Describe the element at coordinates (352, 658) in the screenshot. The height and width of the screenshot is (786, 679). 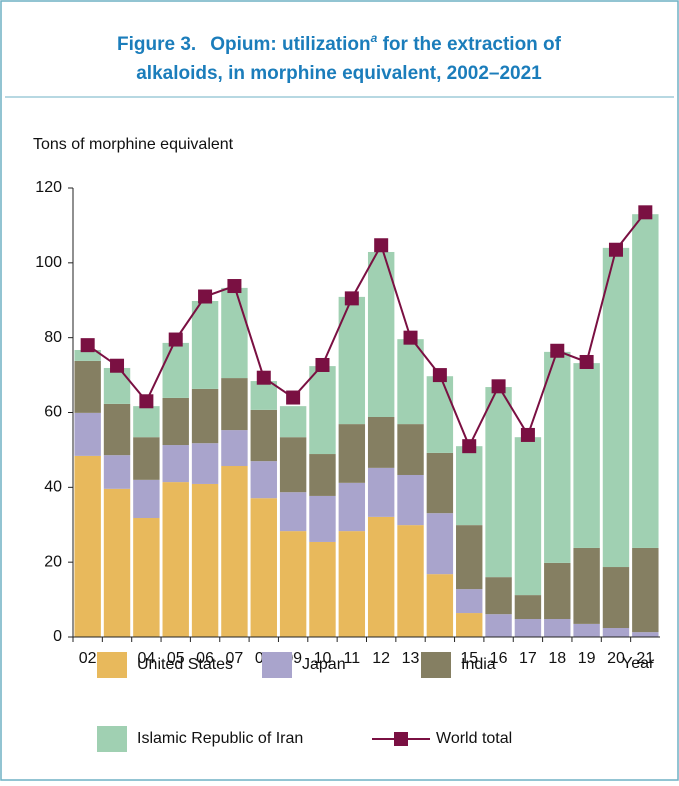
I see `x-tick-label: 11` at that location.